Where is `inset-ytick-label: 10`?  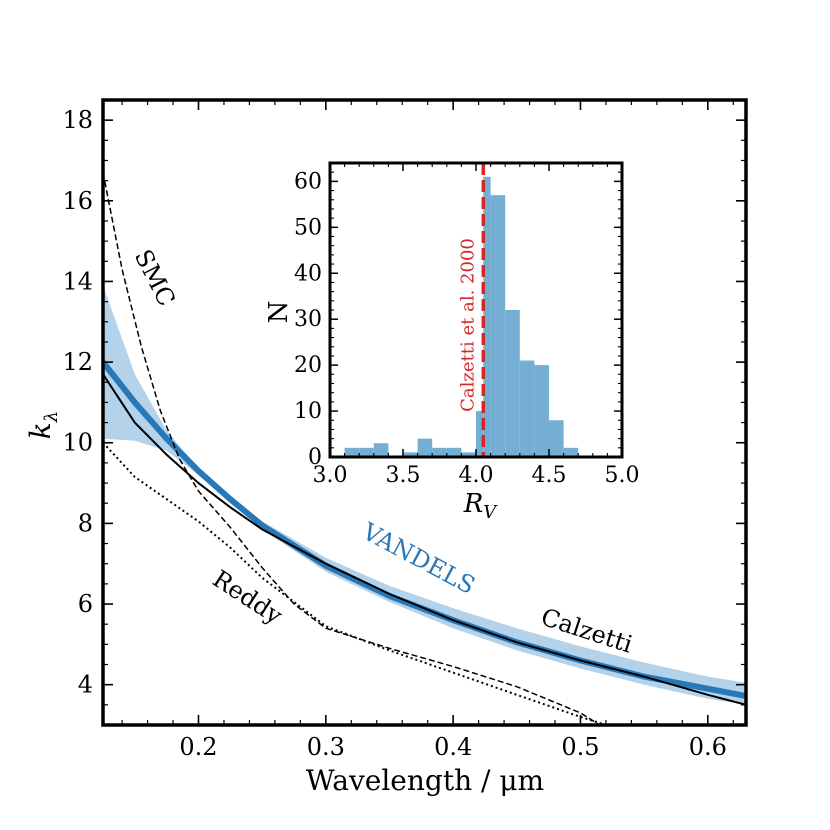
inset-ytick-label: 10 is located at coordinates (308, 411).